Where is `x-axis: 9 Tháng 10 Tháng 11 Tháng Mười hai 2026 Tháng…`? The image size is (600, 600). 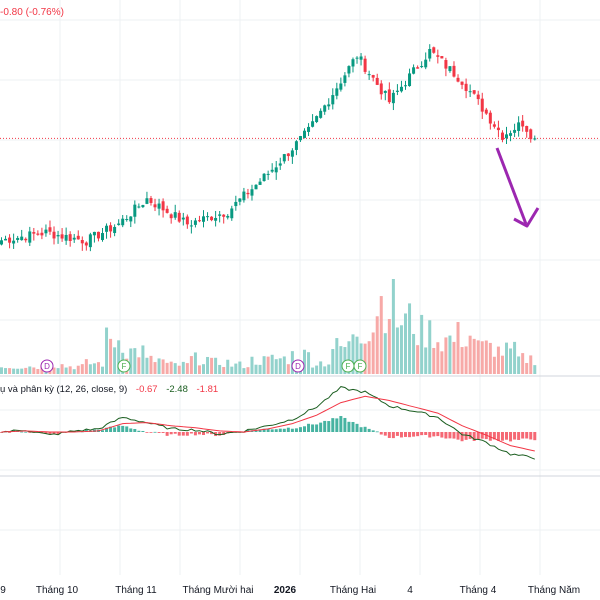 x-axis: 9 Tháng 10 Tháng 11 Tháng Mười hai 2026 Tháng… is located at coordinates (290, 590).